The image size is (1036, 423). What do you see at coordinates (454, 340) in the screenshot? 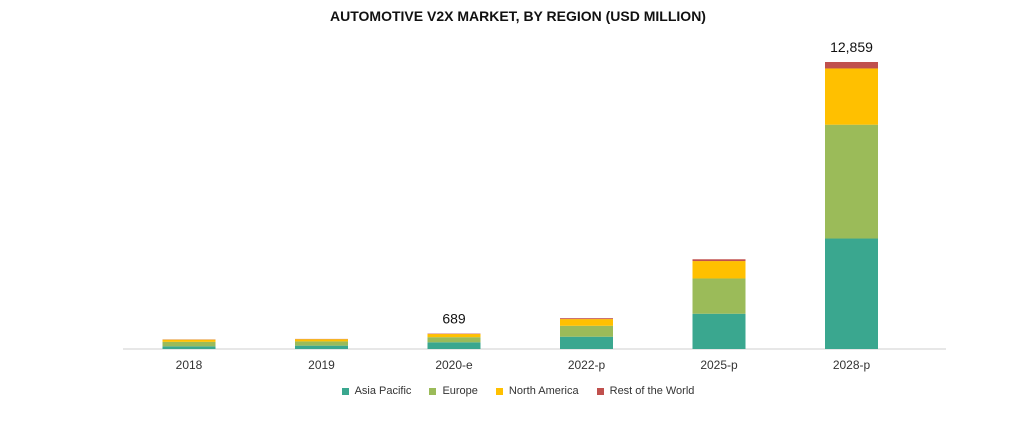
I see `bar-segment-europe-2020-e` at bounding box center [454, 340].